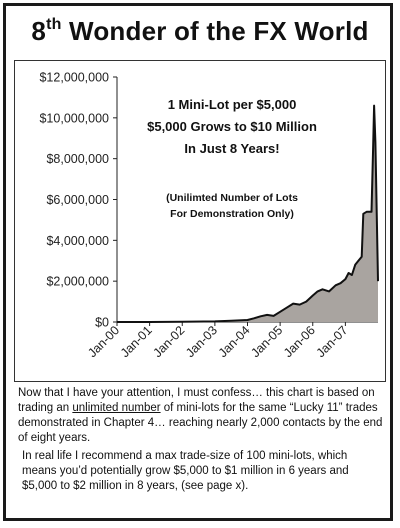 The image size is (400, 528). Describe the element at coordinates (232, 214) in the screenshot. I see `annotation-note: For Demonstration Only)` at that location.